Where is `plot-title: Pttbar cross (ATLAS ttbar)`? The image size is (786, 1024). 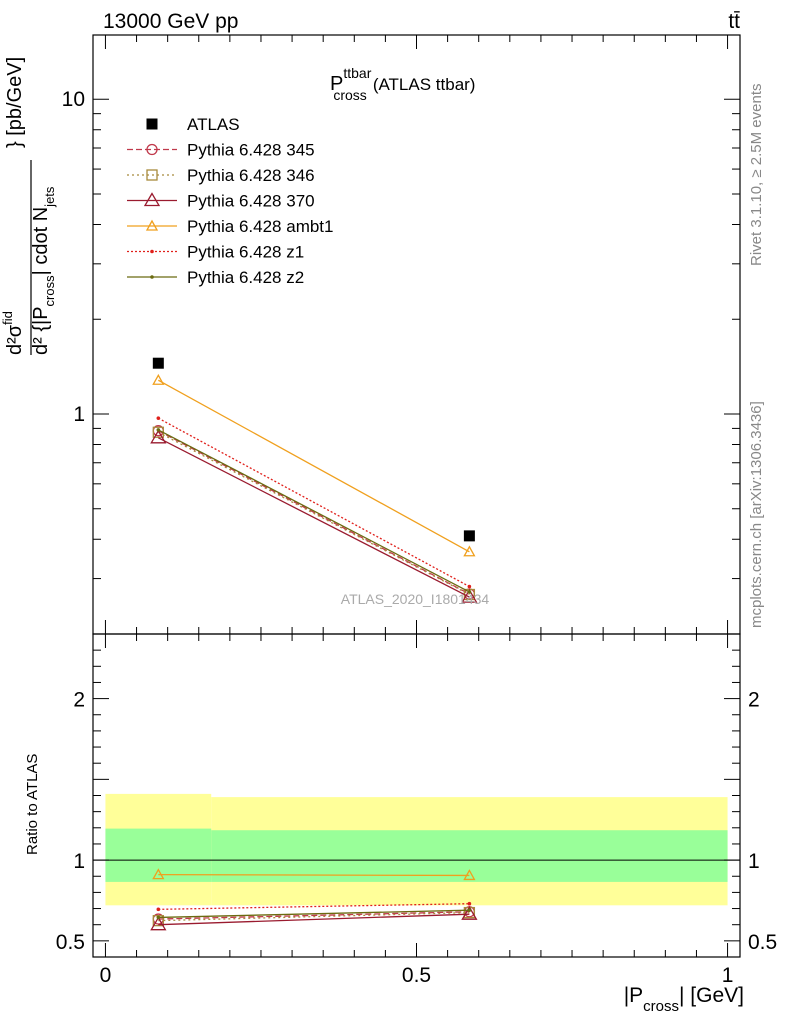
plot-title: Pttbar cross (ATLAS ttbar) is located at coordinates (402, 84).